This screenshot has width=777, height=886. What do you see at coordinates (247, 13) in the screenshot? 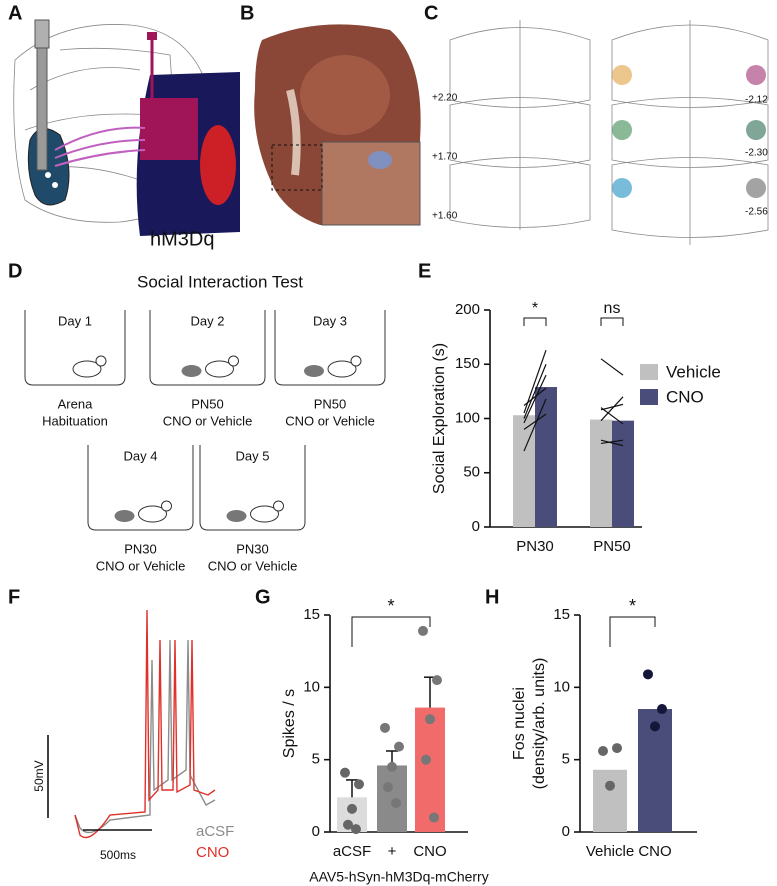
I see `panel-label: B` at bounding box center [247, 13].